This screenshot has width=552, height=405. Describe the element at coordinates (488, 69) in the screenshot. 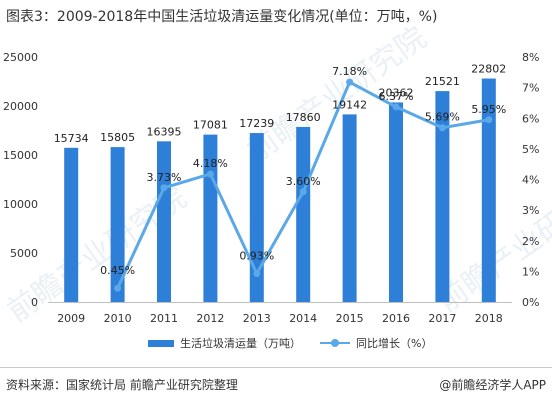

I see `bar-value-label: 22802` at that location.